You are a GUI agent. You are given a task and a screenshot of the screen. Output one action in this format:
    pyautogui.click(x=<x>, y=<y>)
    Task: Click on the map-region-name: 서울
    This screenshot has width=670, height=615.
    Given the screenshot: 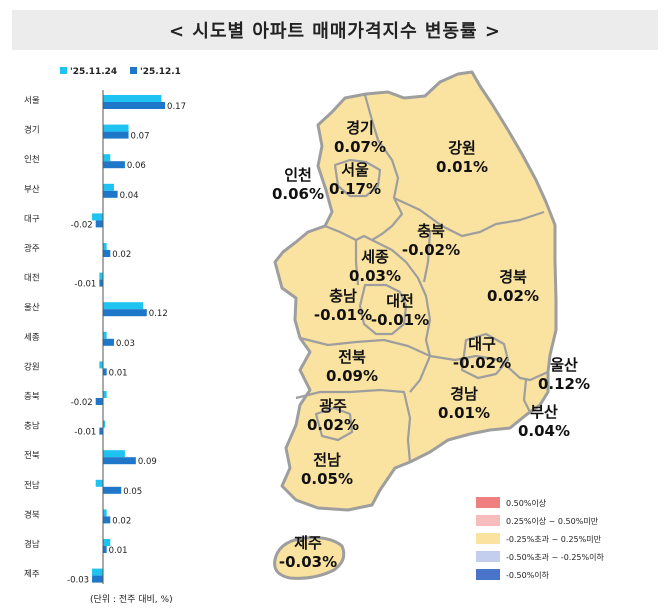 What is the action you would take?
    pyautogui.click(x=355, y=170)
    